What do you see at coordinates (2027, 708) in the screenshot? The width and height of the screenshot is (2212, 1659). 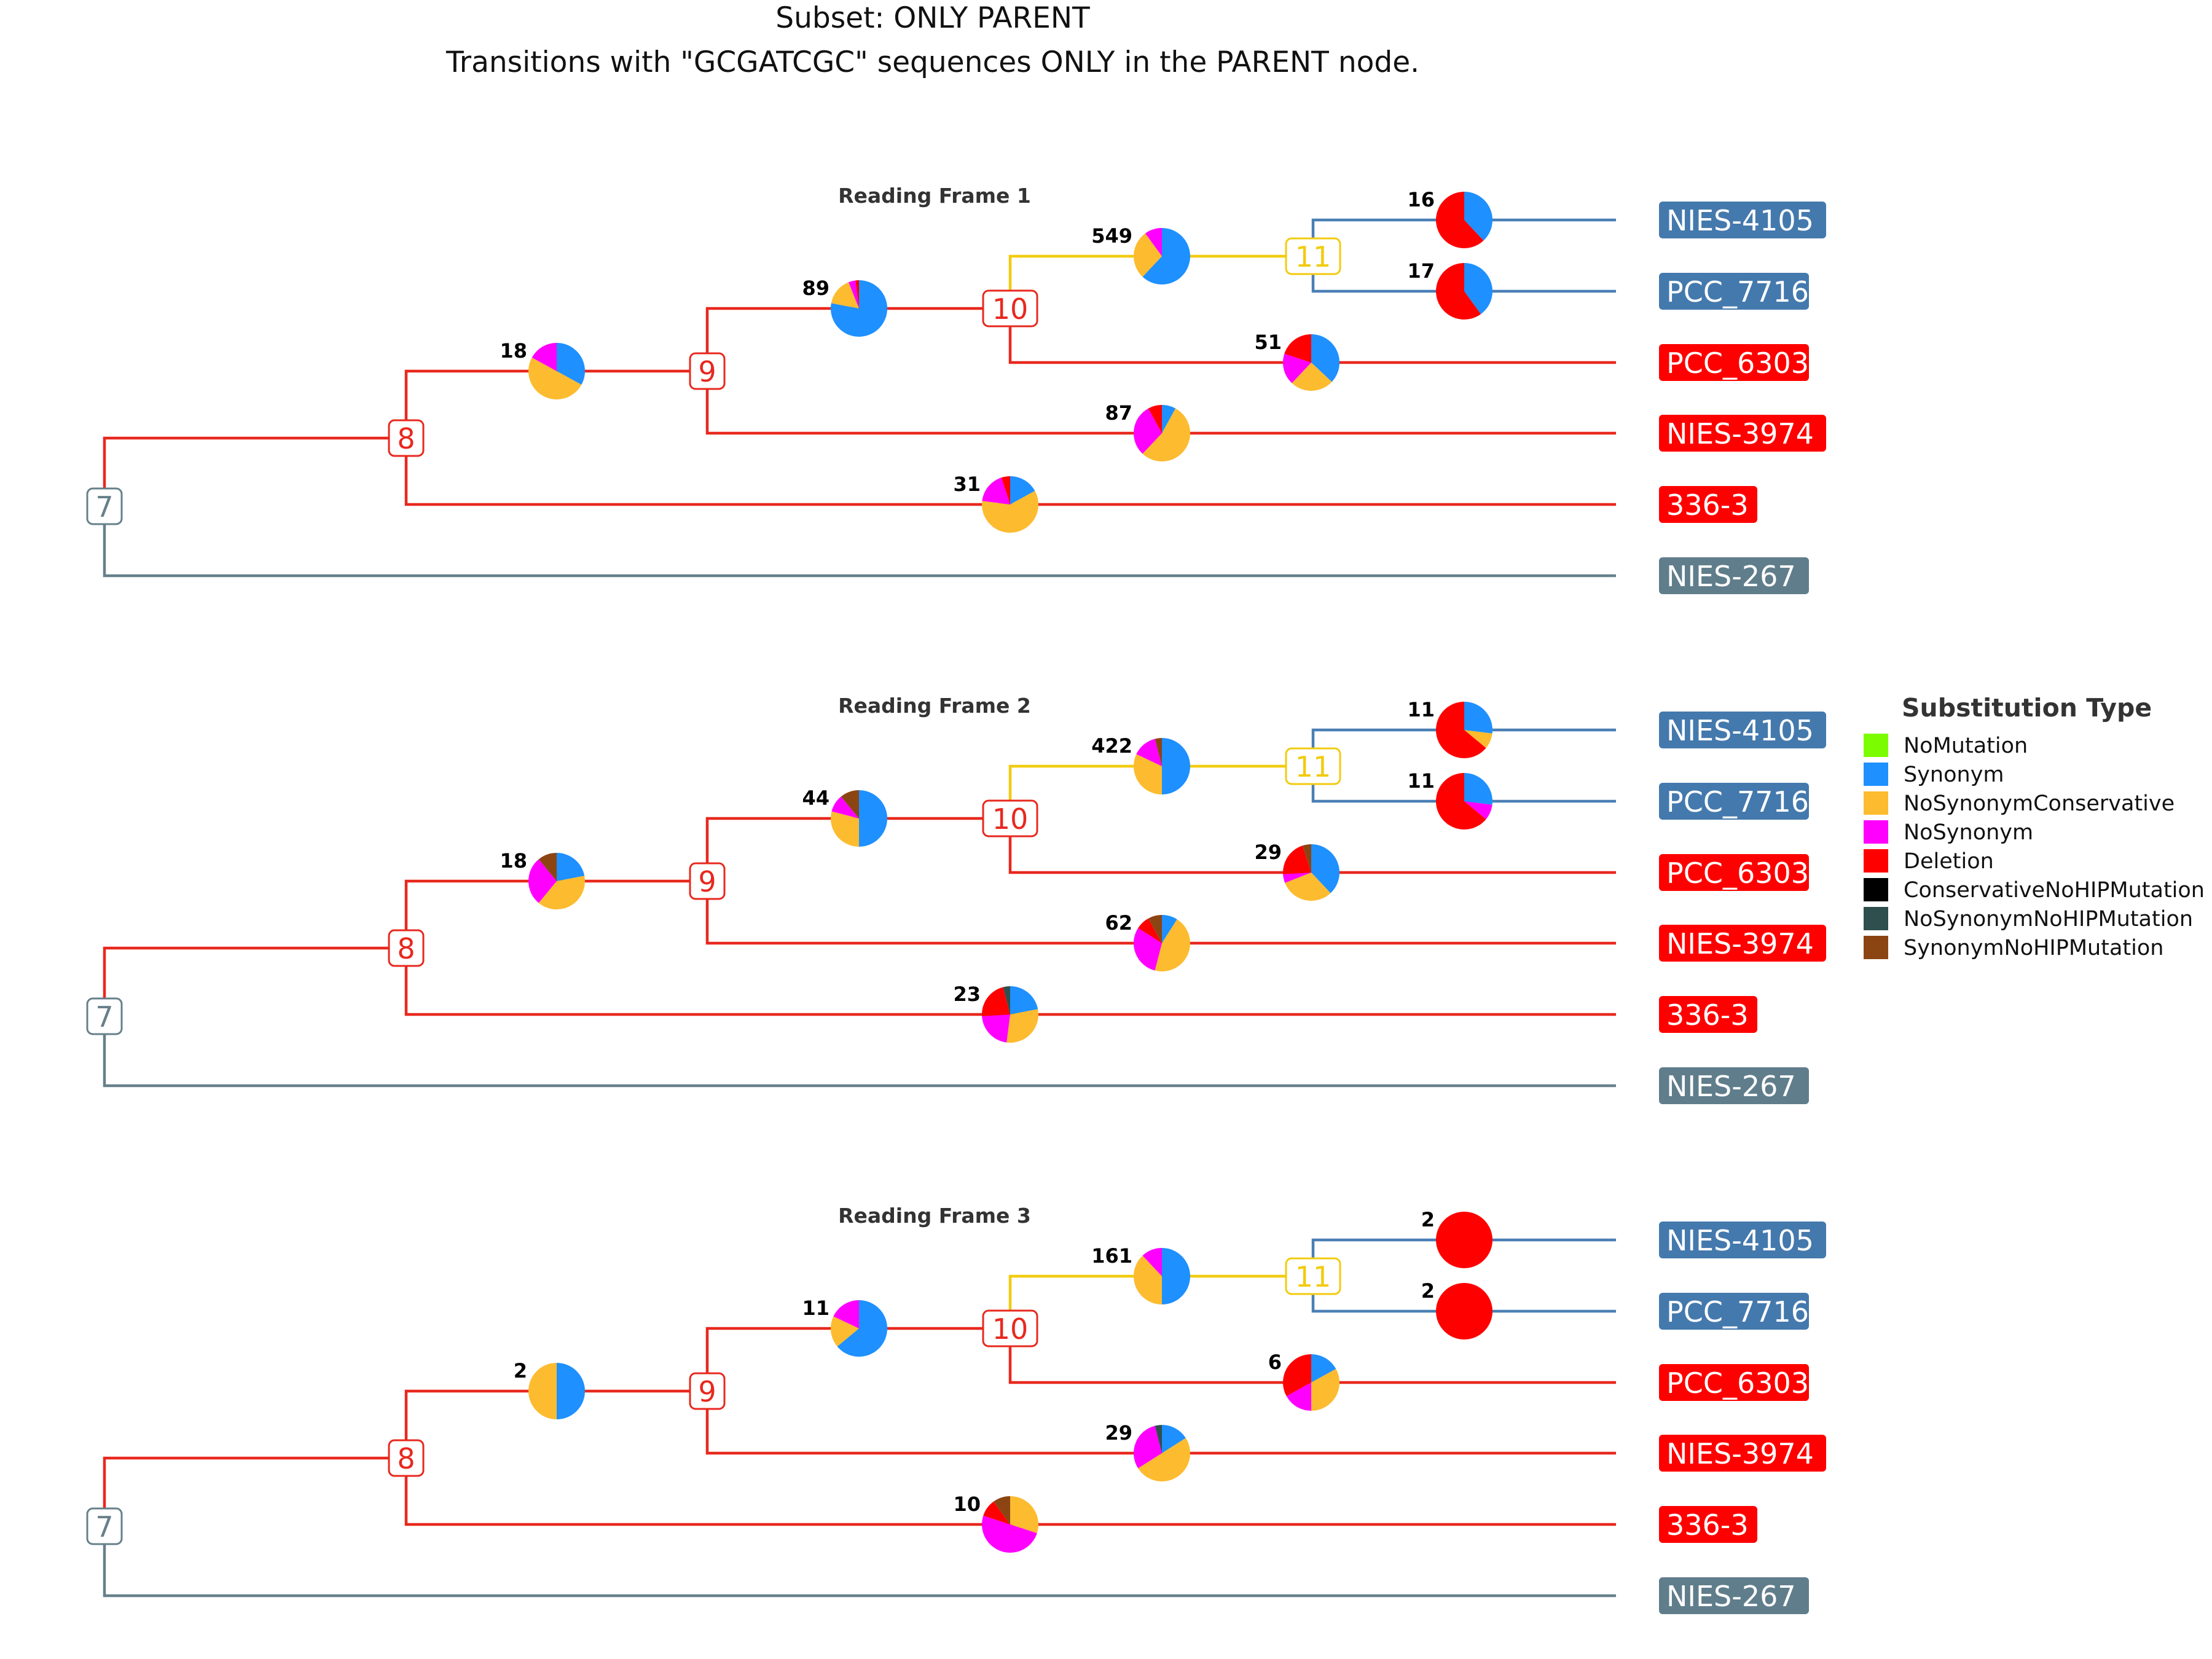 I see `legend-title: Substitution Type` at bounding box center [2027, 708].